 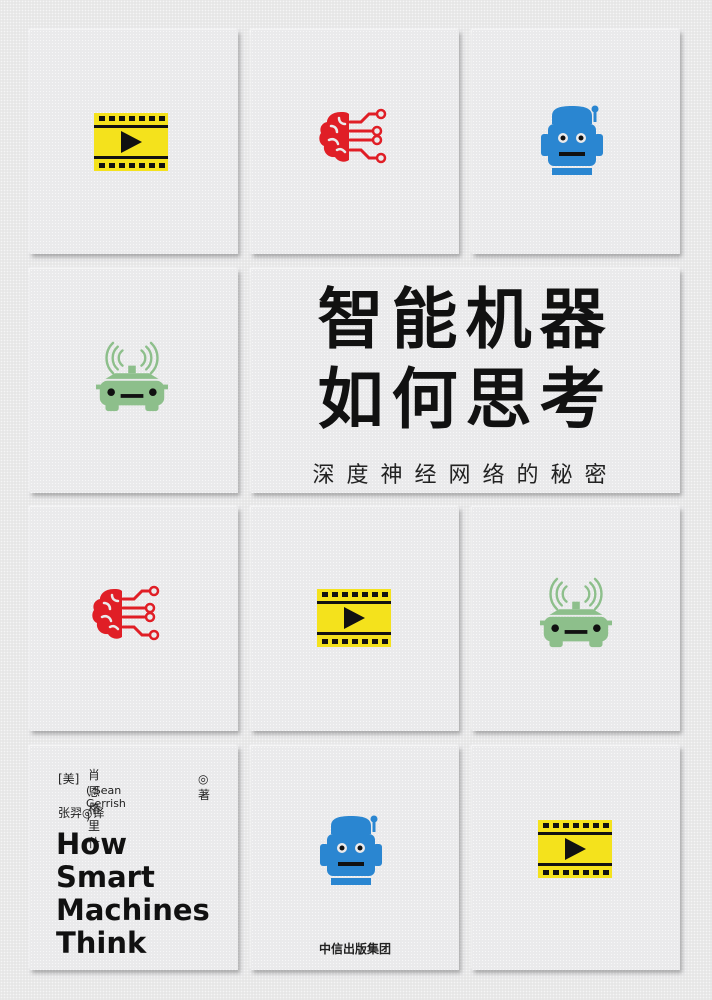 What do you see at coordinates (354, 949) in the screenshot?
I see `publisher: 中信出版集团` at bounding box center [354, 949].